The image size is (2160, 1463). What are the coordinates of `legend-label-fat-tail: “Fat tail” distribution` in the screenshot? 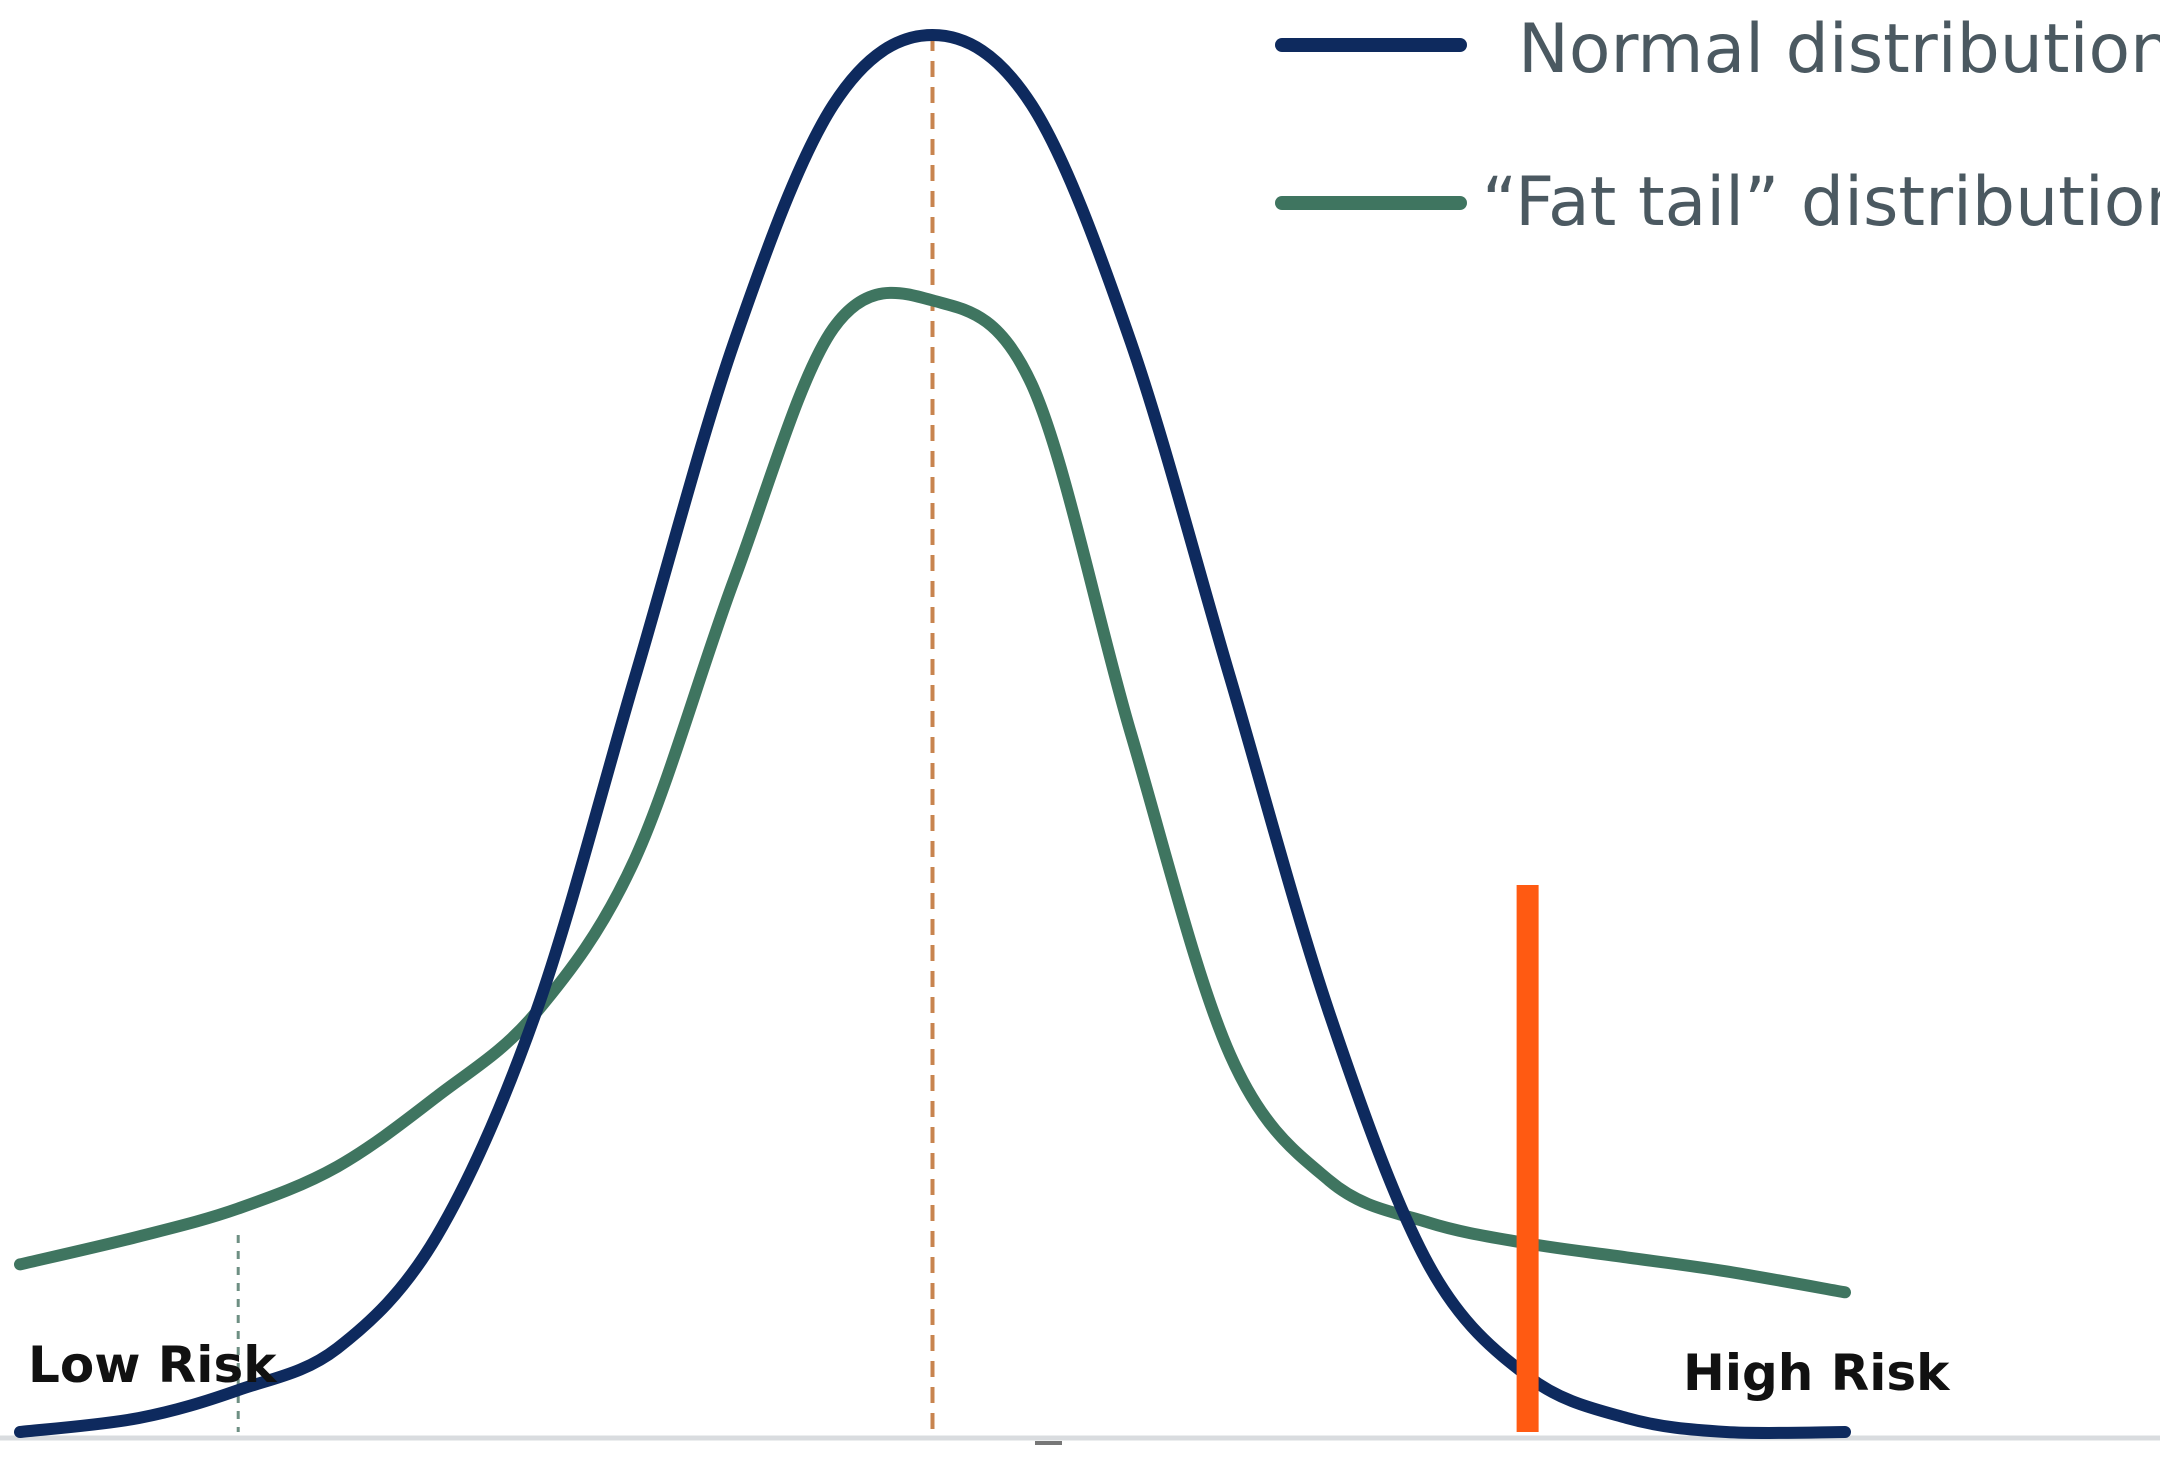 It's located at (1821, 202).